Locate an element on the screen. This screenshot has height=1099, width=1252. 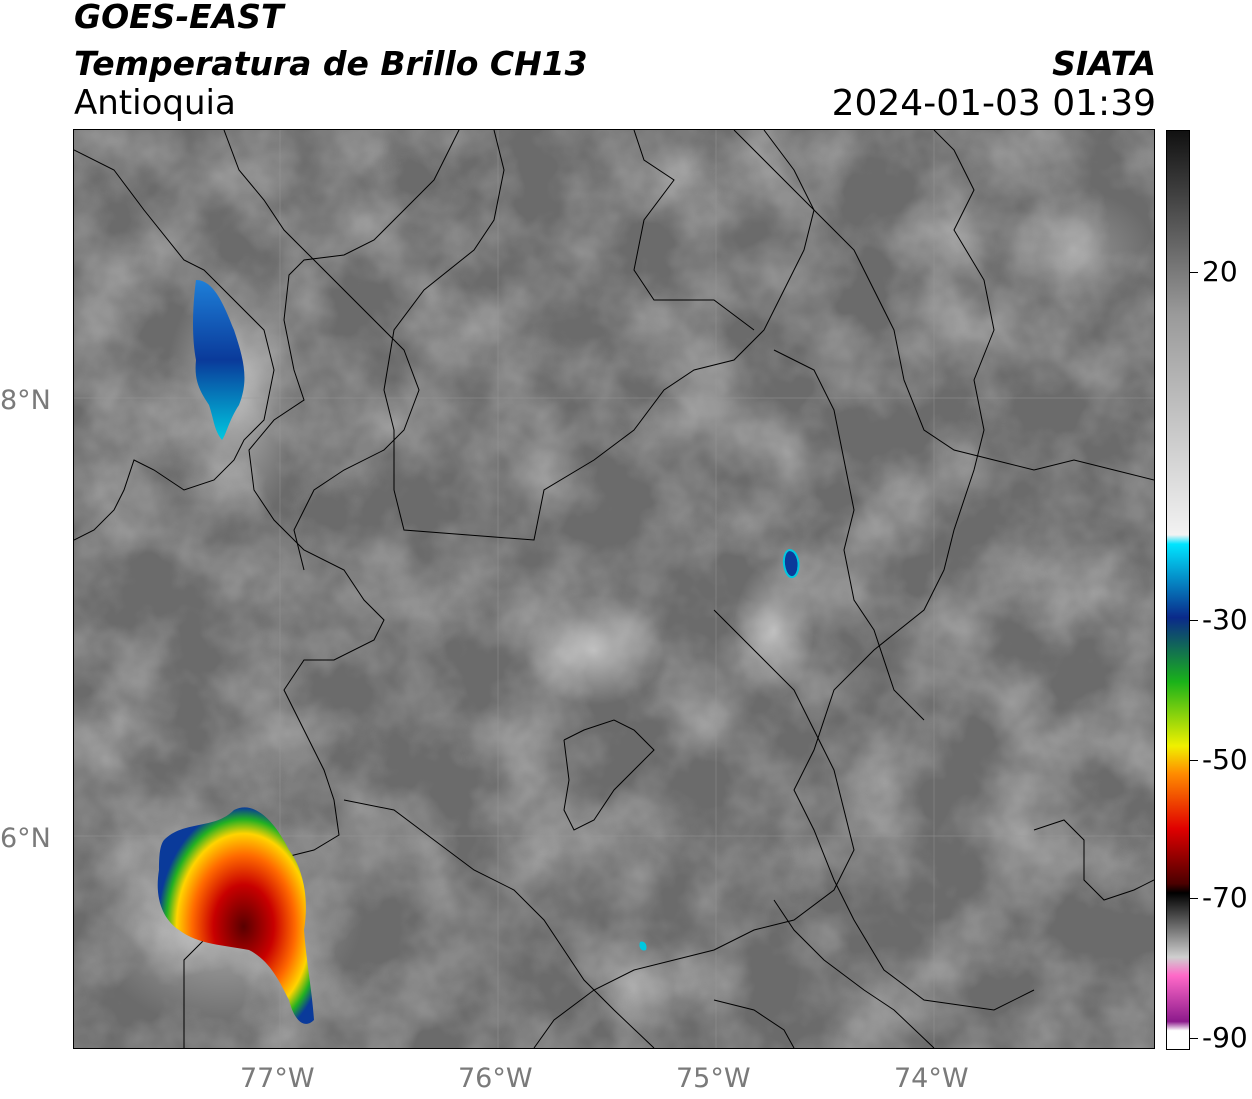
timestamp-label: 2024-01-03 01:39 is located at coordinates (993, 103).